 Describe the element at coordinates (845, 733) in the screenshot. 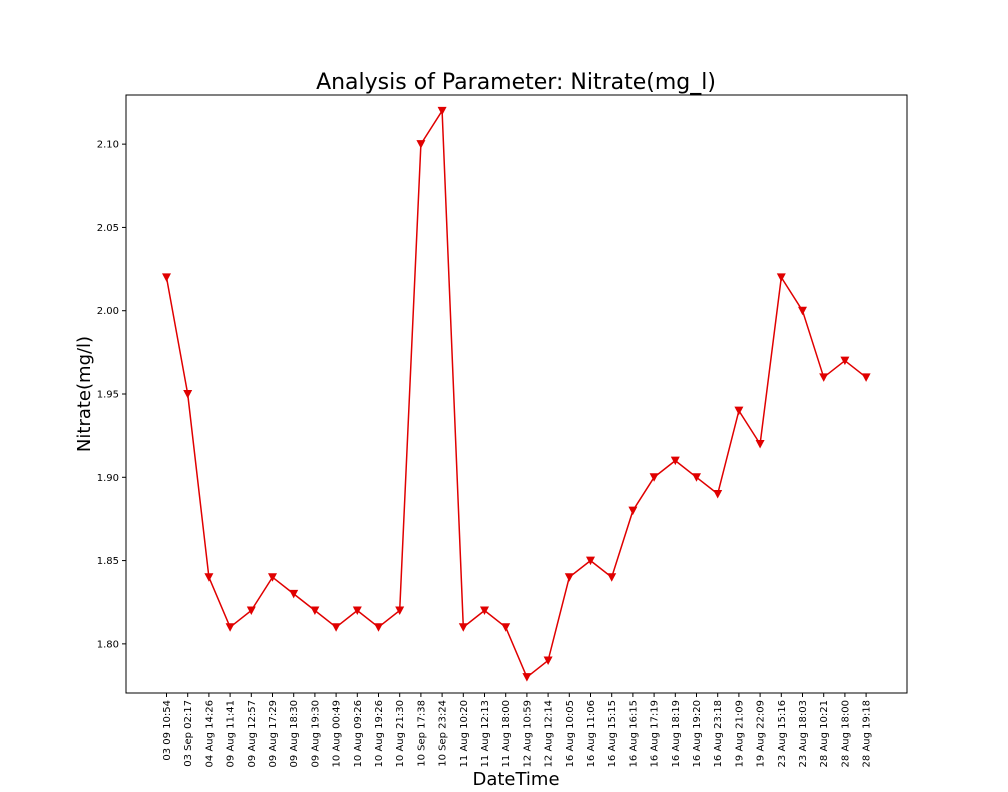

I see `x-tick-label: 28 Aug 18:00` at that location.